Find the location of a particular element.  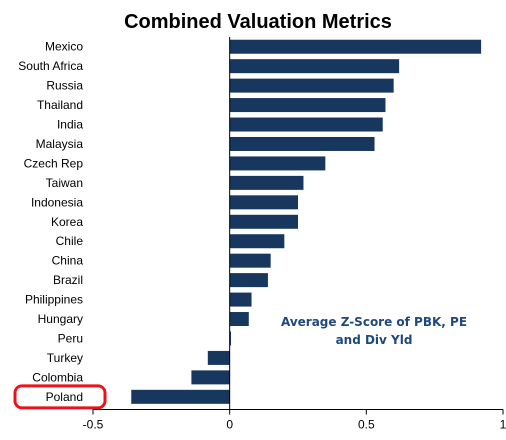

x-ticks-group: -0.5 0 0.5 1 is located at coordinates (294, 420).